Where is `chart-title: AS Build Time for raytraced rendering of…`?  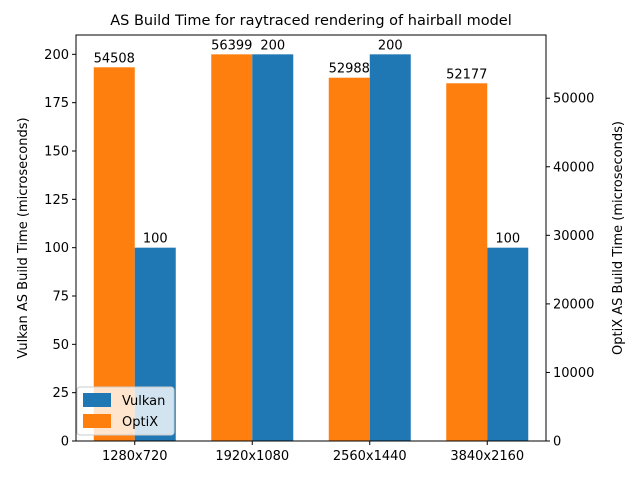
chart-title: AS Build Time for raytraced rendering of… is located at coordinates (310, 21).